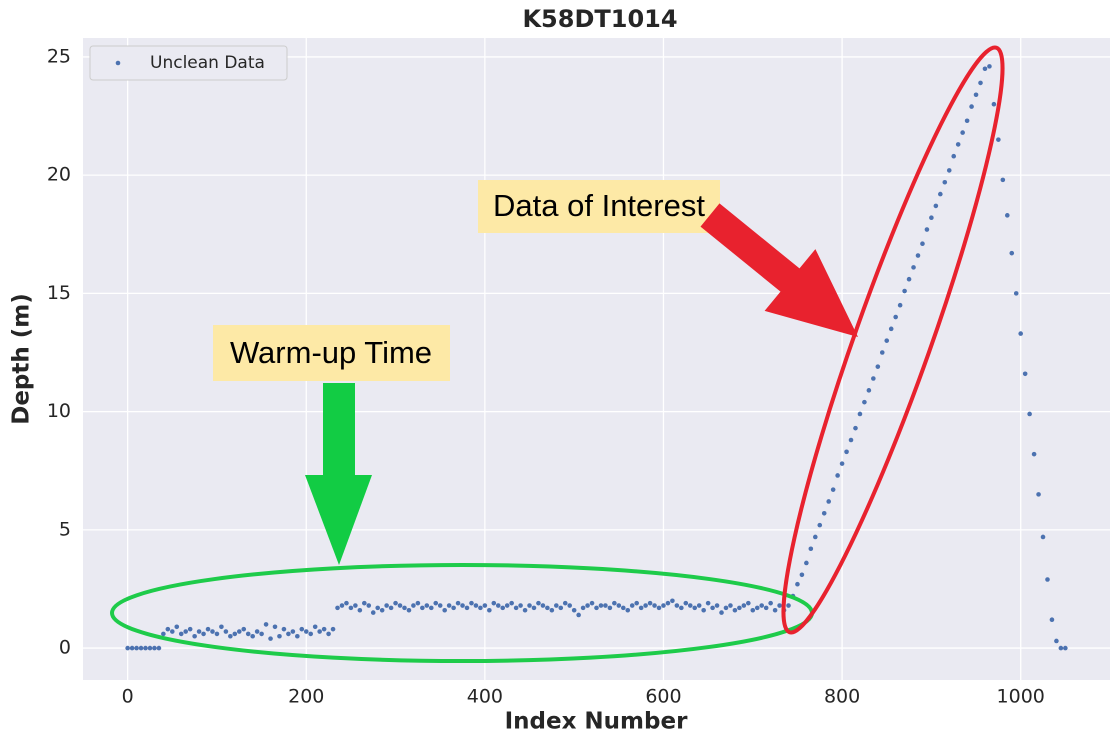 The height and width of the screenshot is (736, 1112). I want to click on x-tick-label: 800, so click(842, 697).